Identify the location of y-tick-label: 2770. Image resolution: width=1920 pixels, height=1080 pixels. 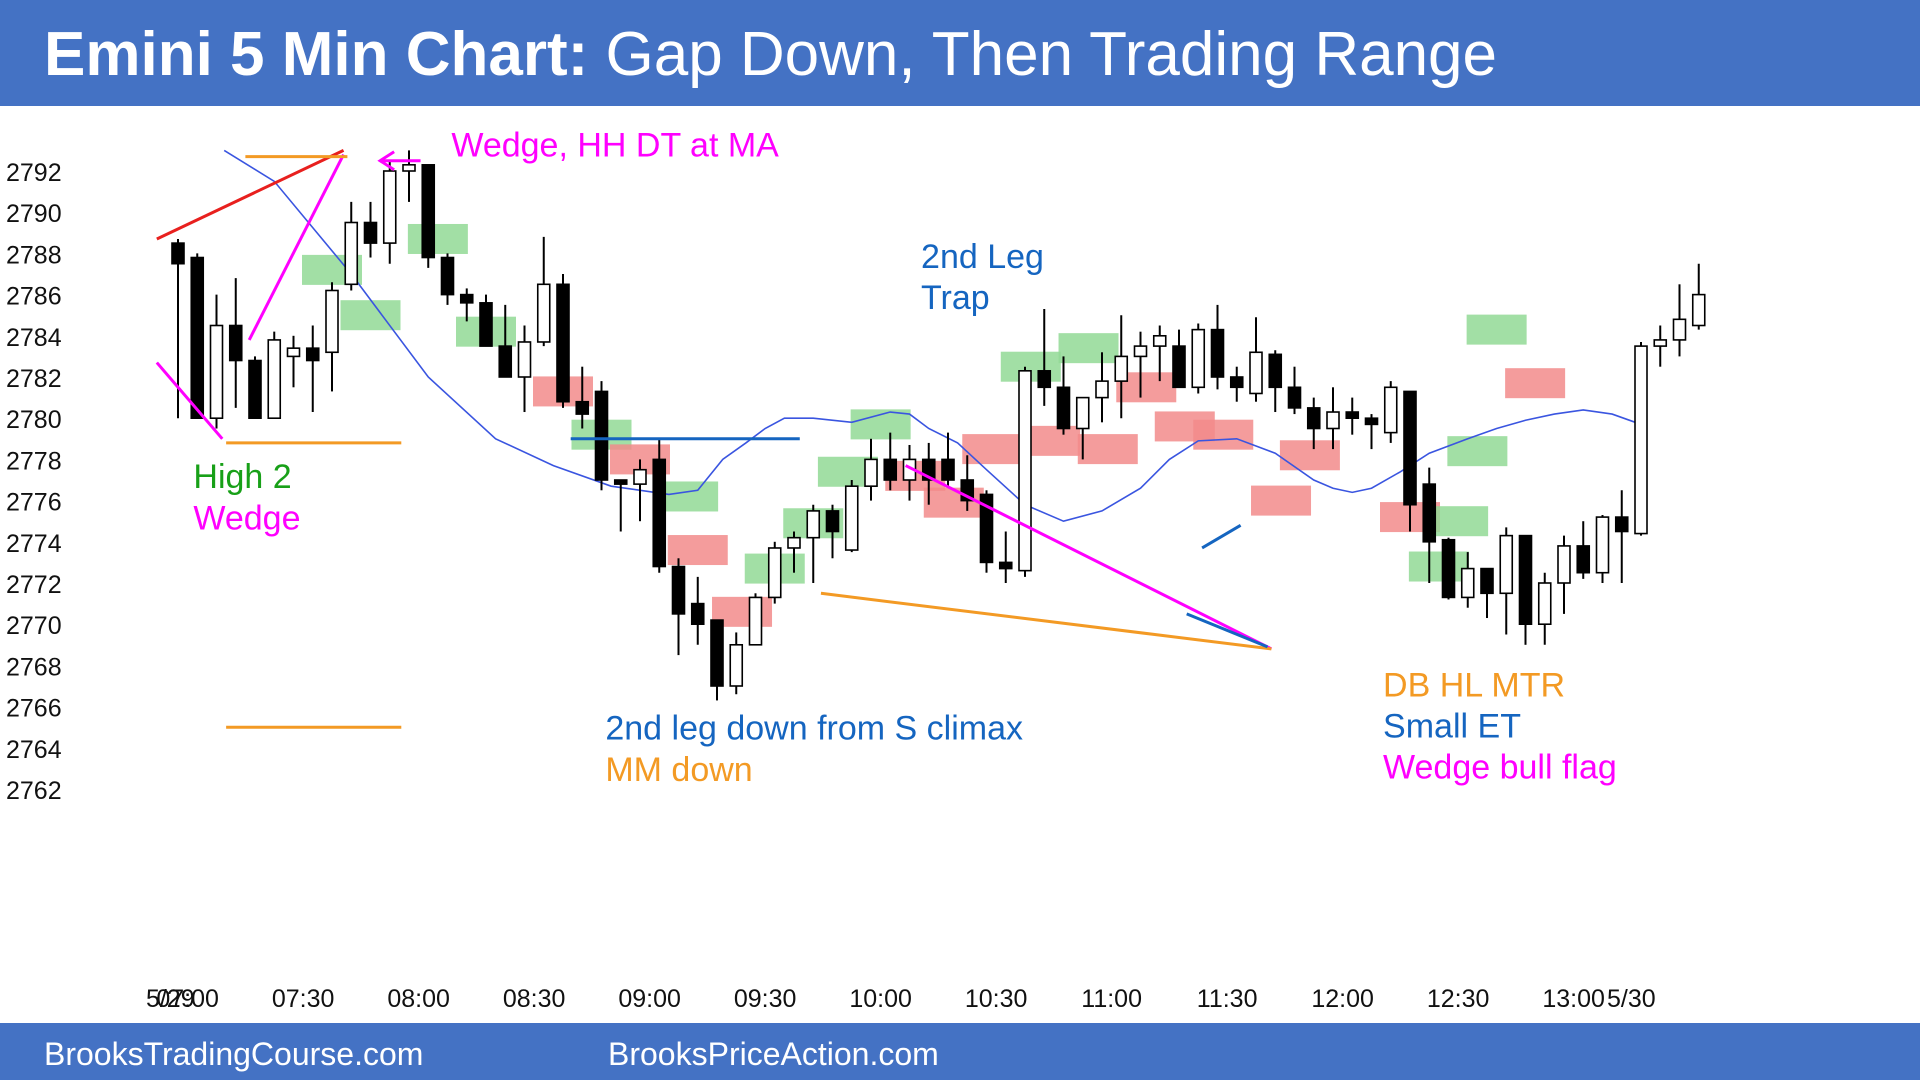
(34, 626).